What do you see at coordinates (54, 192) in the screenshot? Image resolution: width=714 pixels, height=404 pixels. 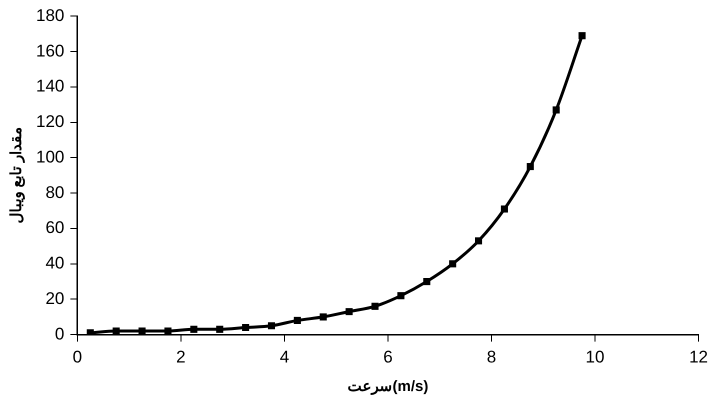 I see `y-tick-label: 80` at bounding box center [54, 192].